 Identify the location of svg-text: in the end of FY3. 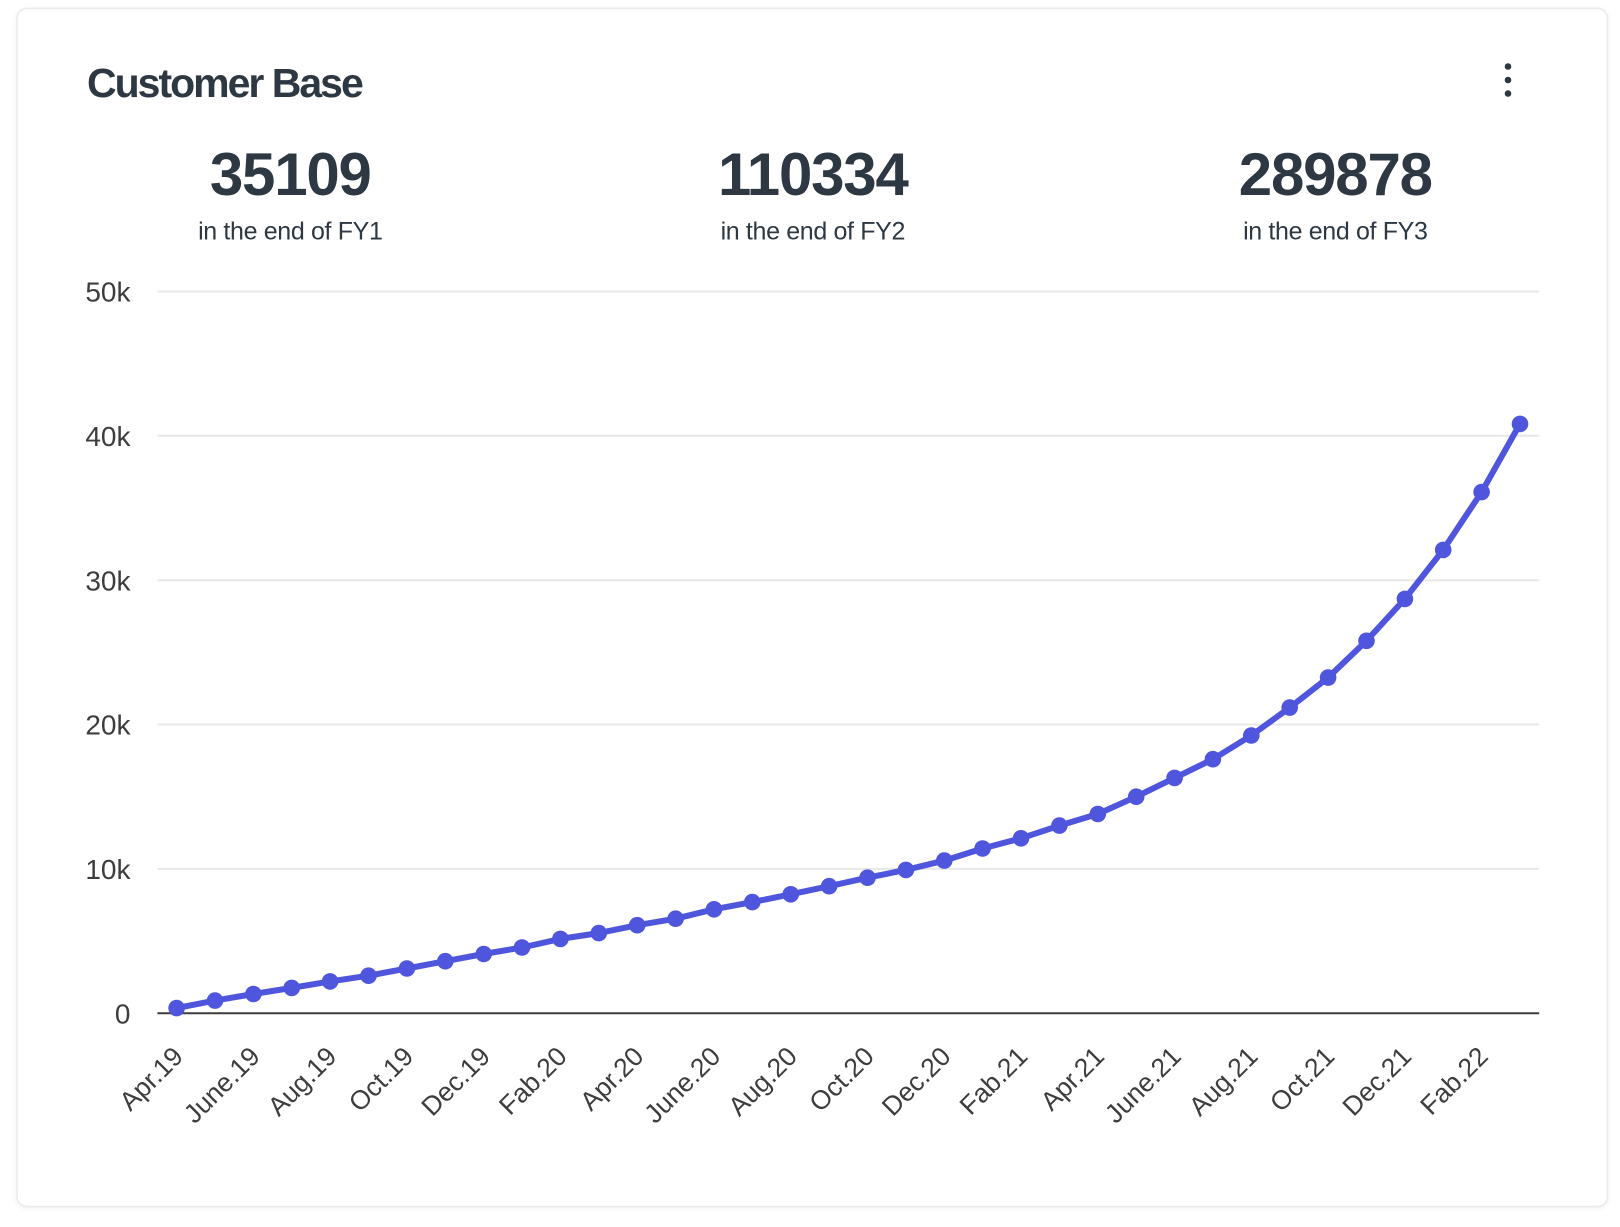
(1335, 232).